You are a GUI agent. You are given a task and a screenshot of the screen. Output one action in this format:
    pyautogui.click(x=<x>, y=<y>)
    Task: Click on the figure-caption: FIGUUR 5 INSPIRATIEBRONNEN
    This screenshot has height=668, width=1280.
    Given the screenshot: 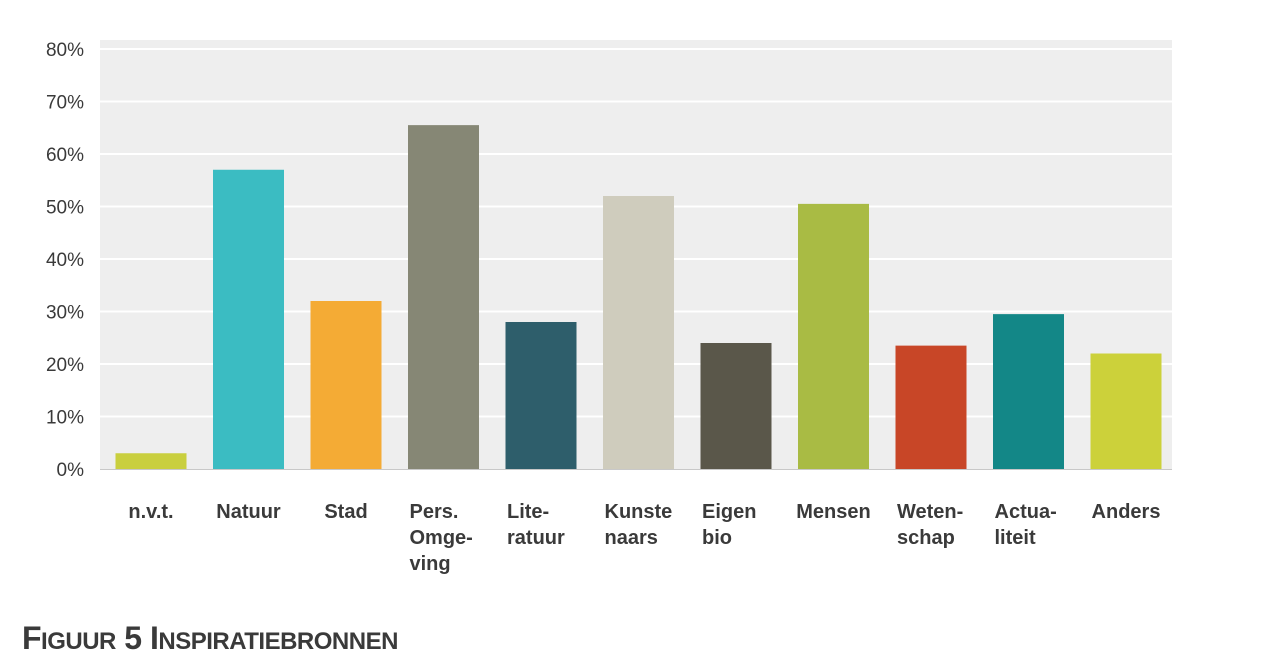 What is the action you would take?
    pyautogui.click(x=210, y=638)
    